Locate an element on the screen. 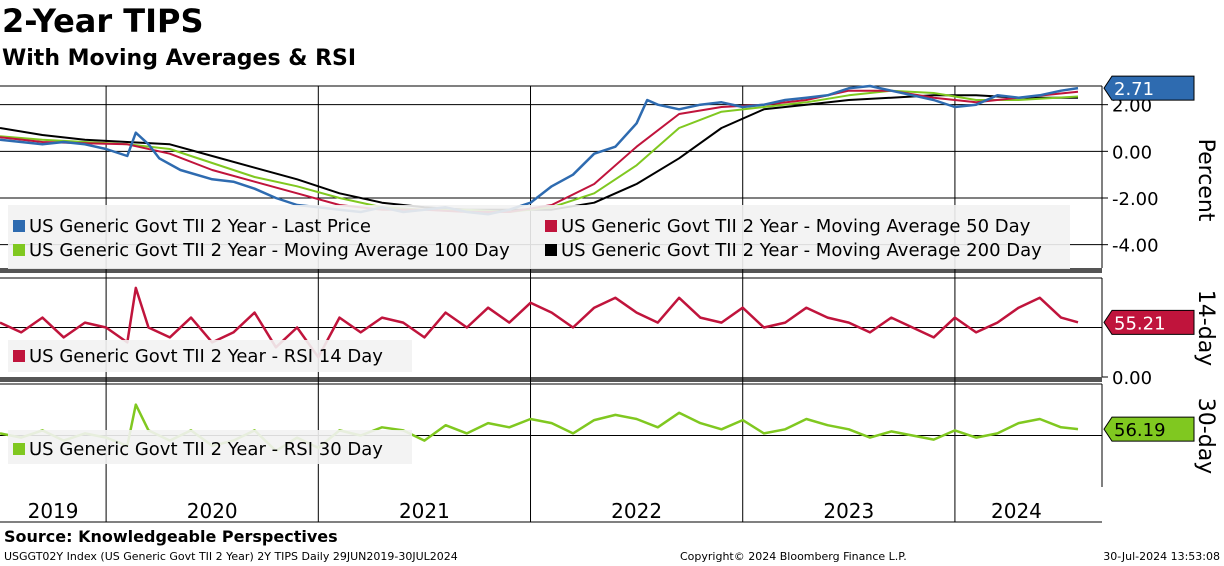  legend-label: US Generic Govt TII 2 Year - RSI 14 Day is located at coordinates (206, 356).